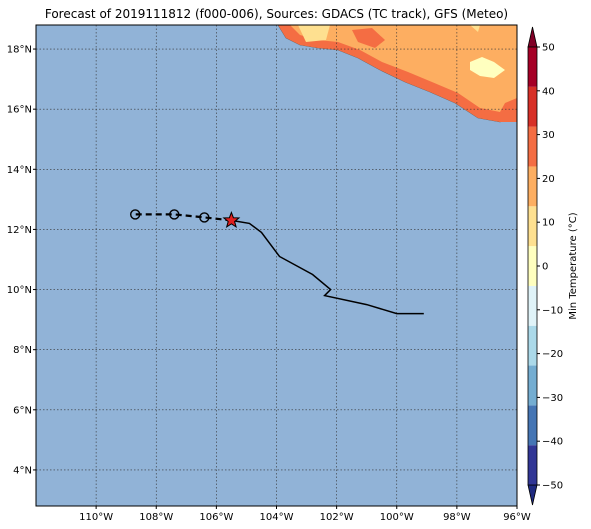  I want to click on y-tick-label: 14°N, so click(19, 170).